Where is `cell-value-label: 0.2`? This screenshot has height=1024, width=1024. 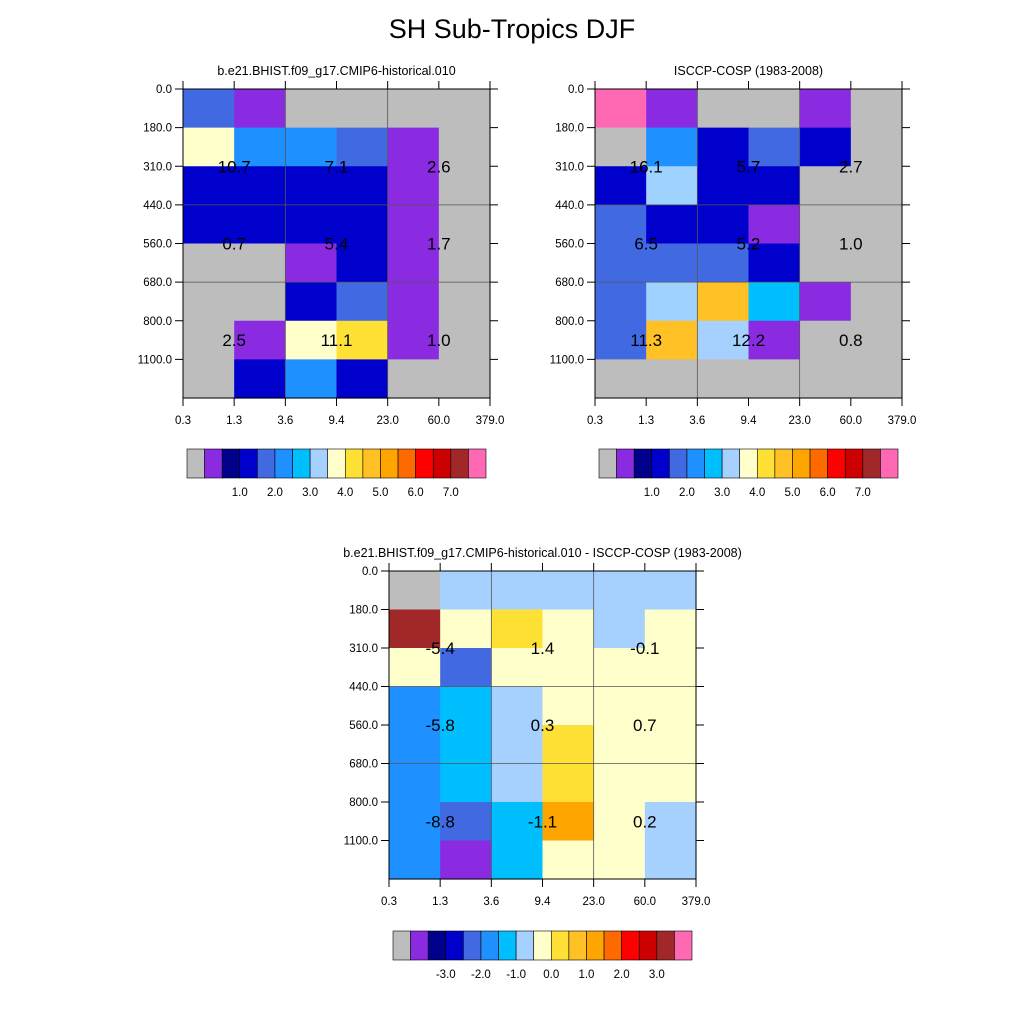
cell-value-label: 0.2 is located at coordinates (645, 821).